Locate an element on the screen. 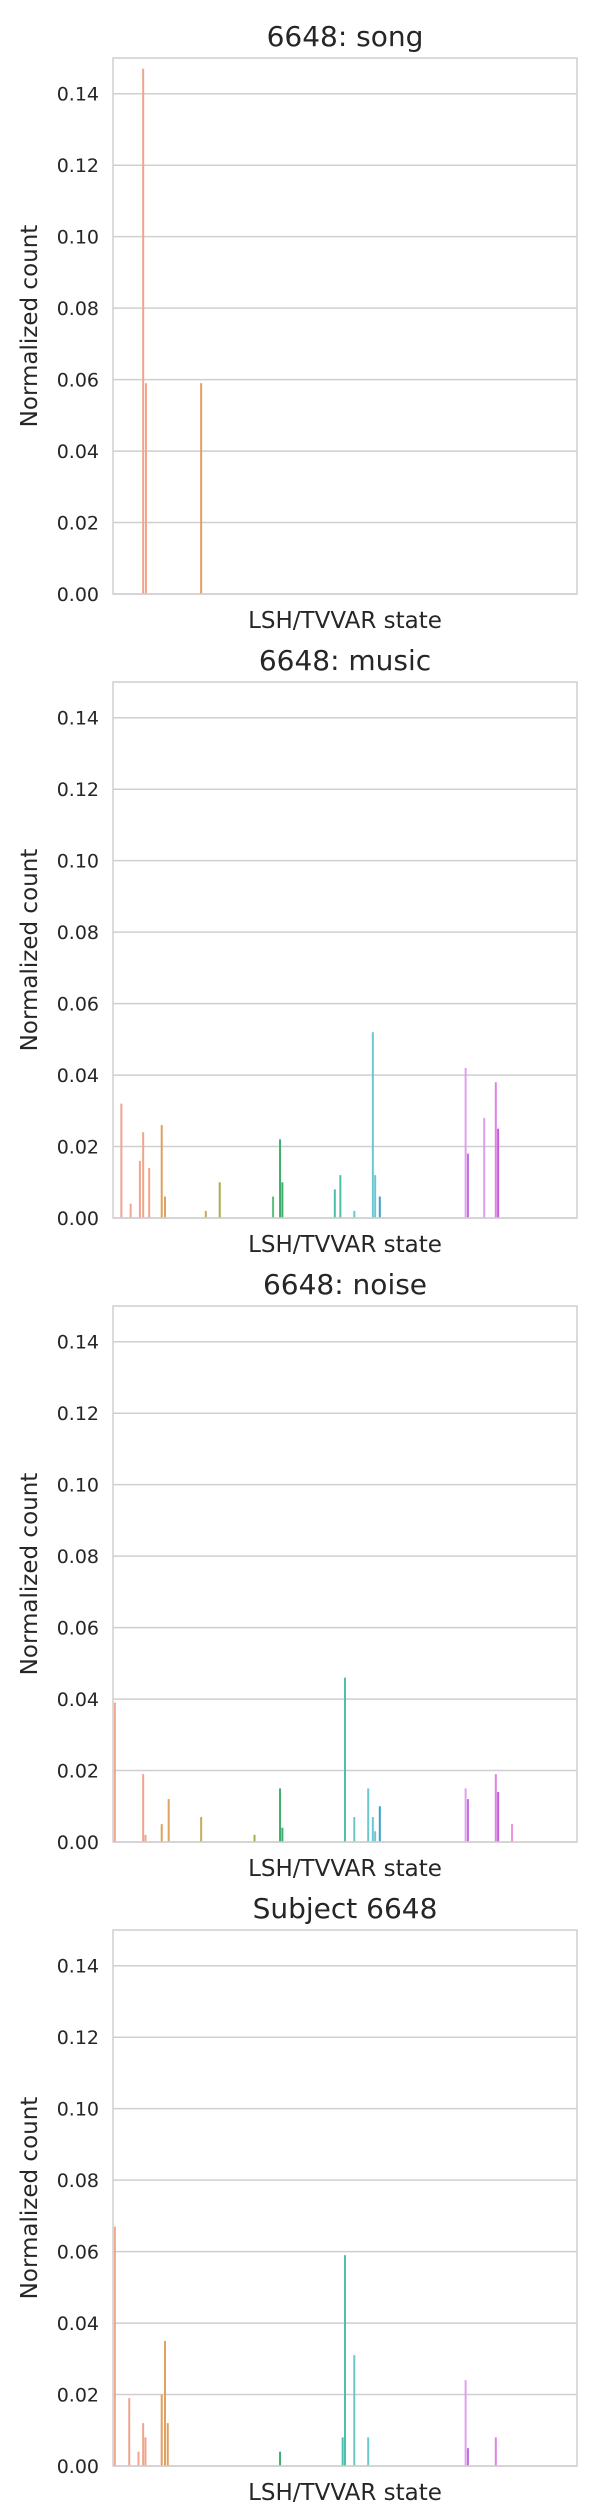 This screenshot has width=600, height=2520. chart-title: Subject 6648 is located at coordinates (345, 1908).